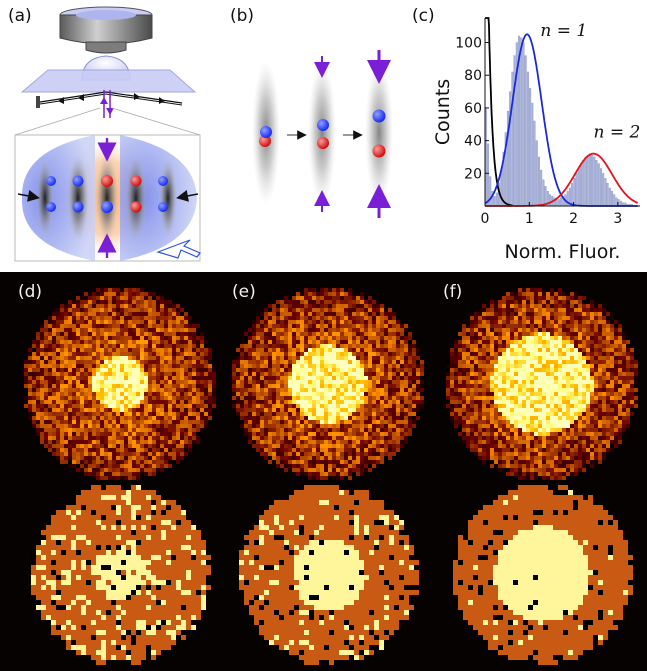 This screenshot has width=647, height=671. What do you see at coordinates (453, 292) in the screenshot?
I see `panel-label-f: (f)` at bounding box center [453, 292].